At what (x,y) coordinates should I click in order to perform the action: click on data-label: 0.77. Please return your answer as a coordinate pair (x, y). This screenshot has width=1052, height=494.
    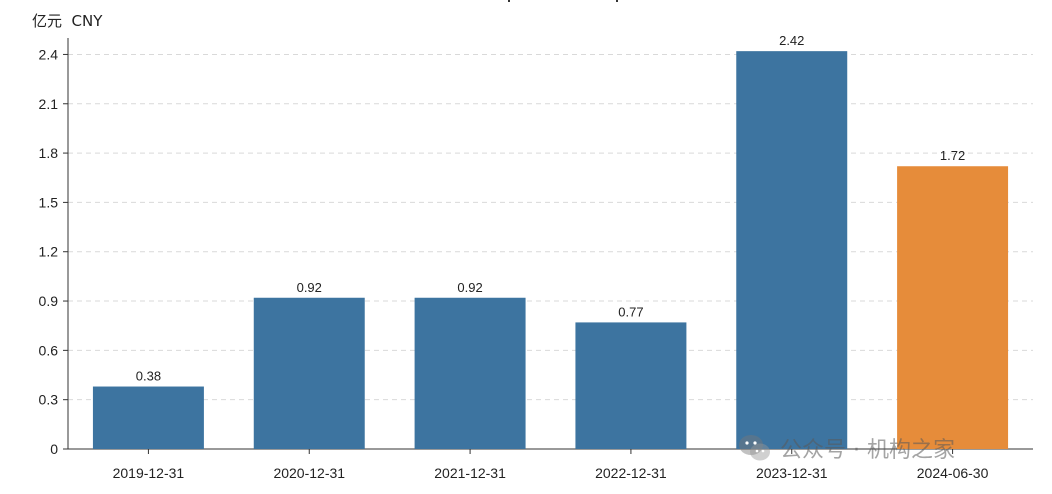
    Looking at the image, I should click on (630, 311).